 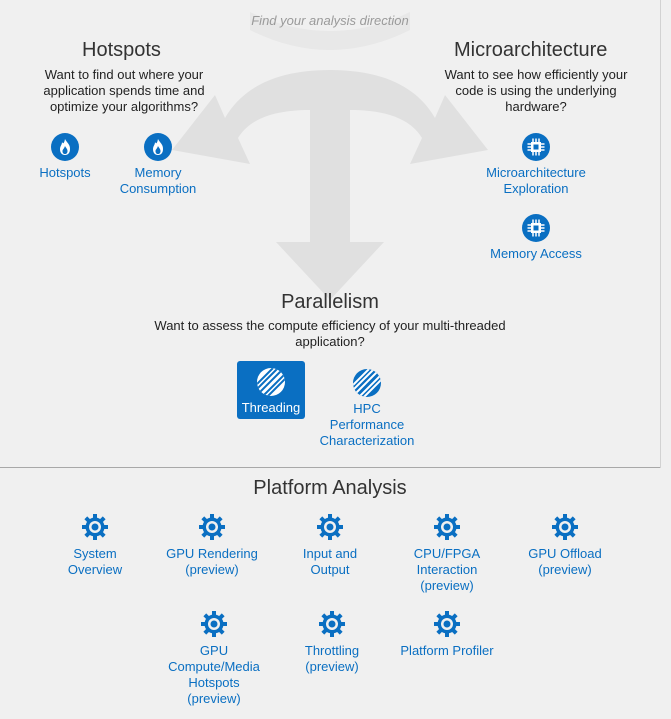 I want to click on tile-label: Input and Output, so click(x=330, y=561).